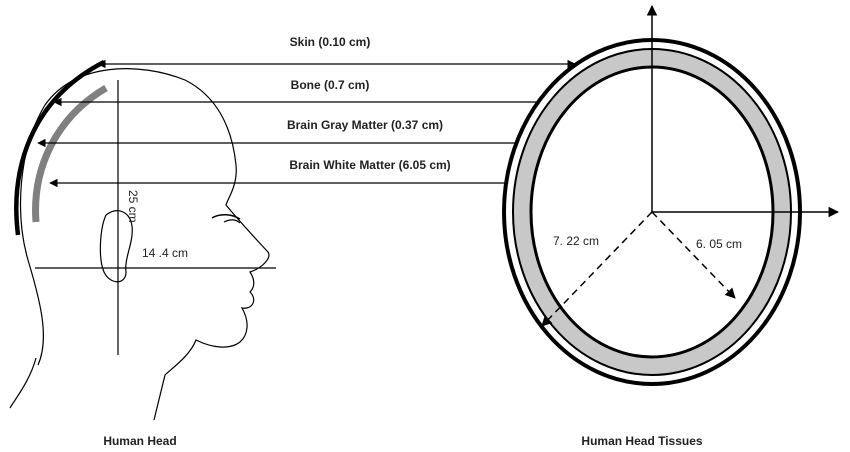 The height and width of the screenshot is (452, 850). Describe the element at coordinates (165, 253) in the screenshot. I see `head-width-label: 14 .4 cm` at that location.